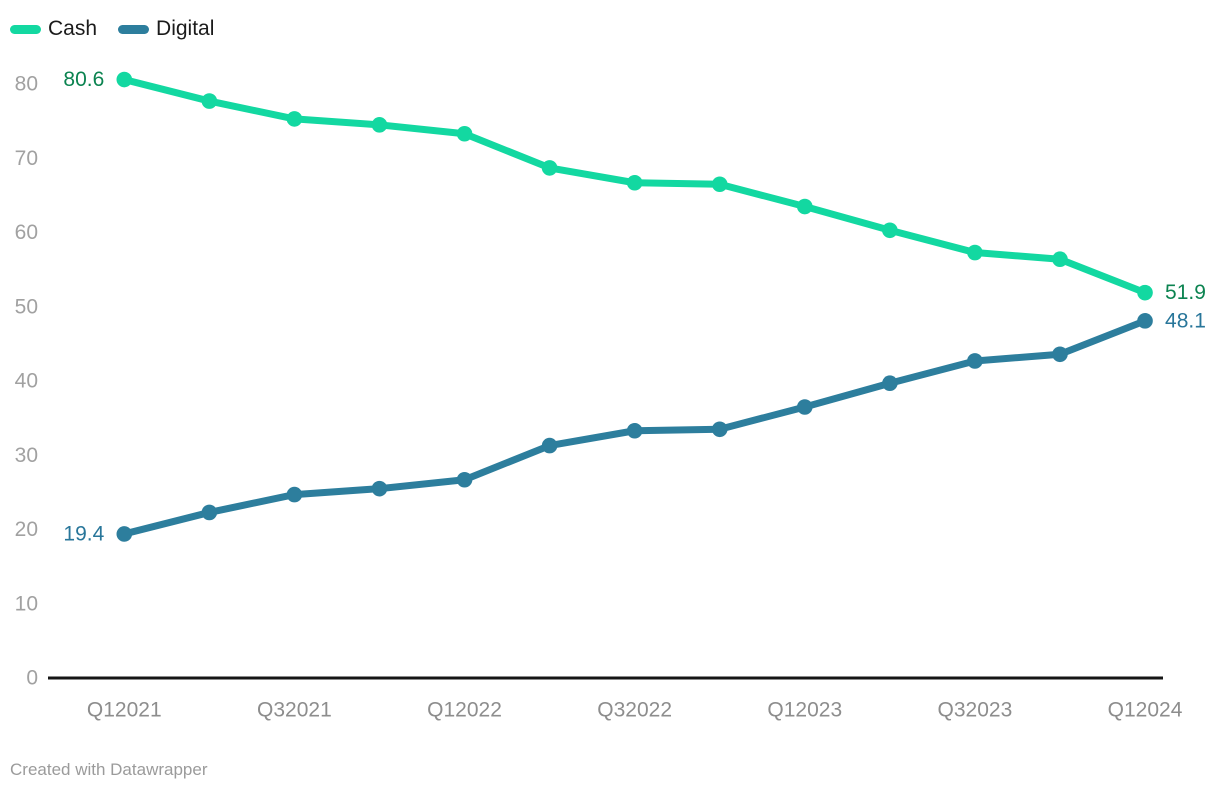 This screenshot has height=796, width=1220. What do you see at coordinates (1185, 292) in the screenshot?
I see `cash-end-value-label: 51.9` at bounding box center [1185, 292].